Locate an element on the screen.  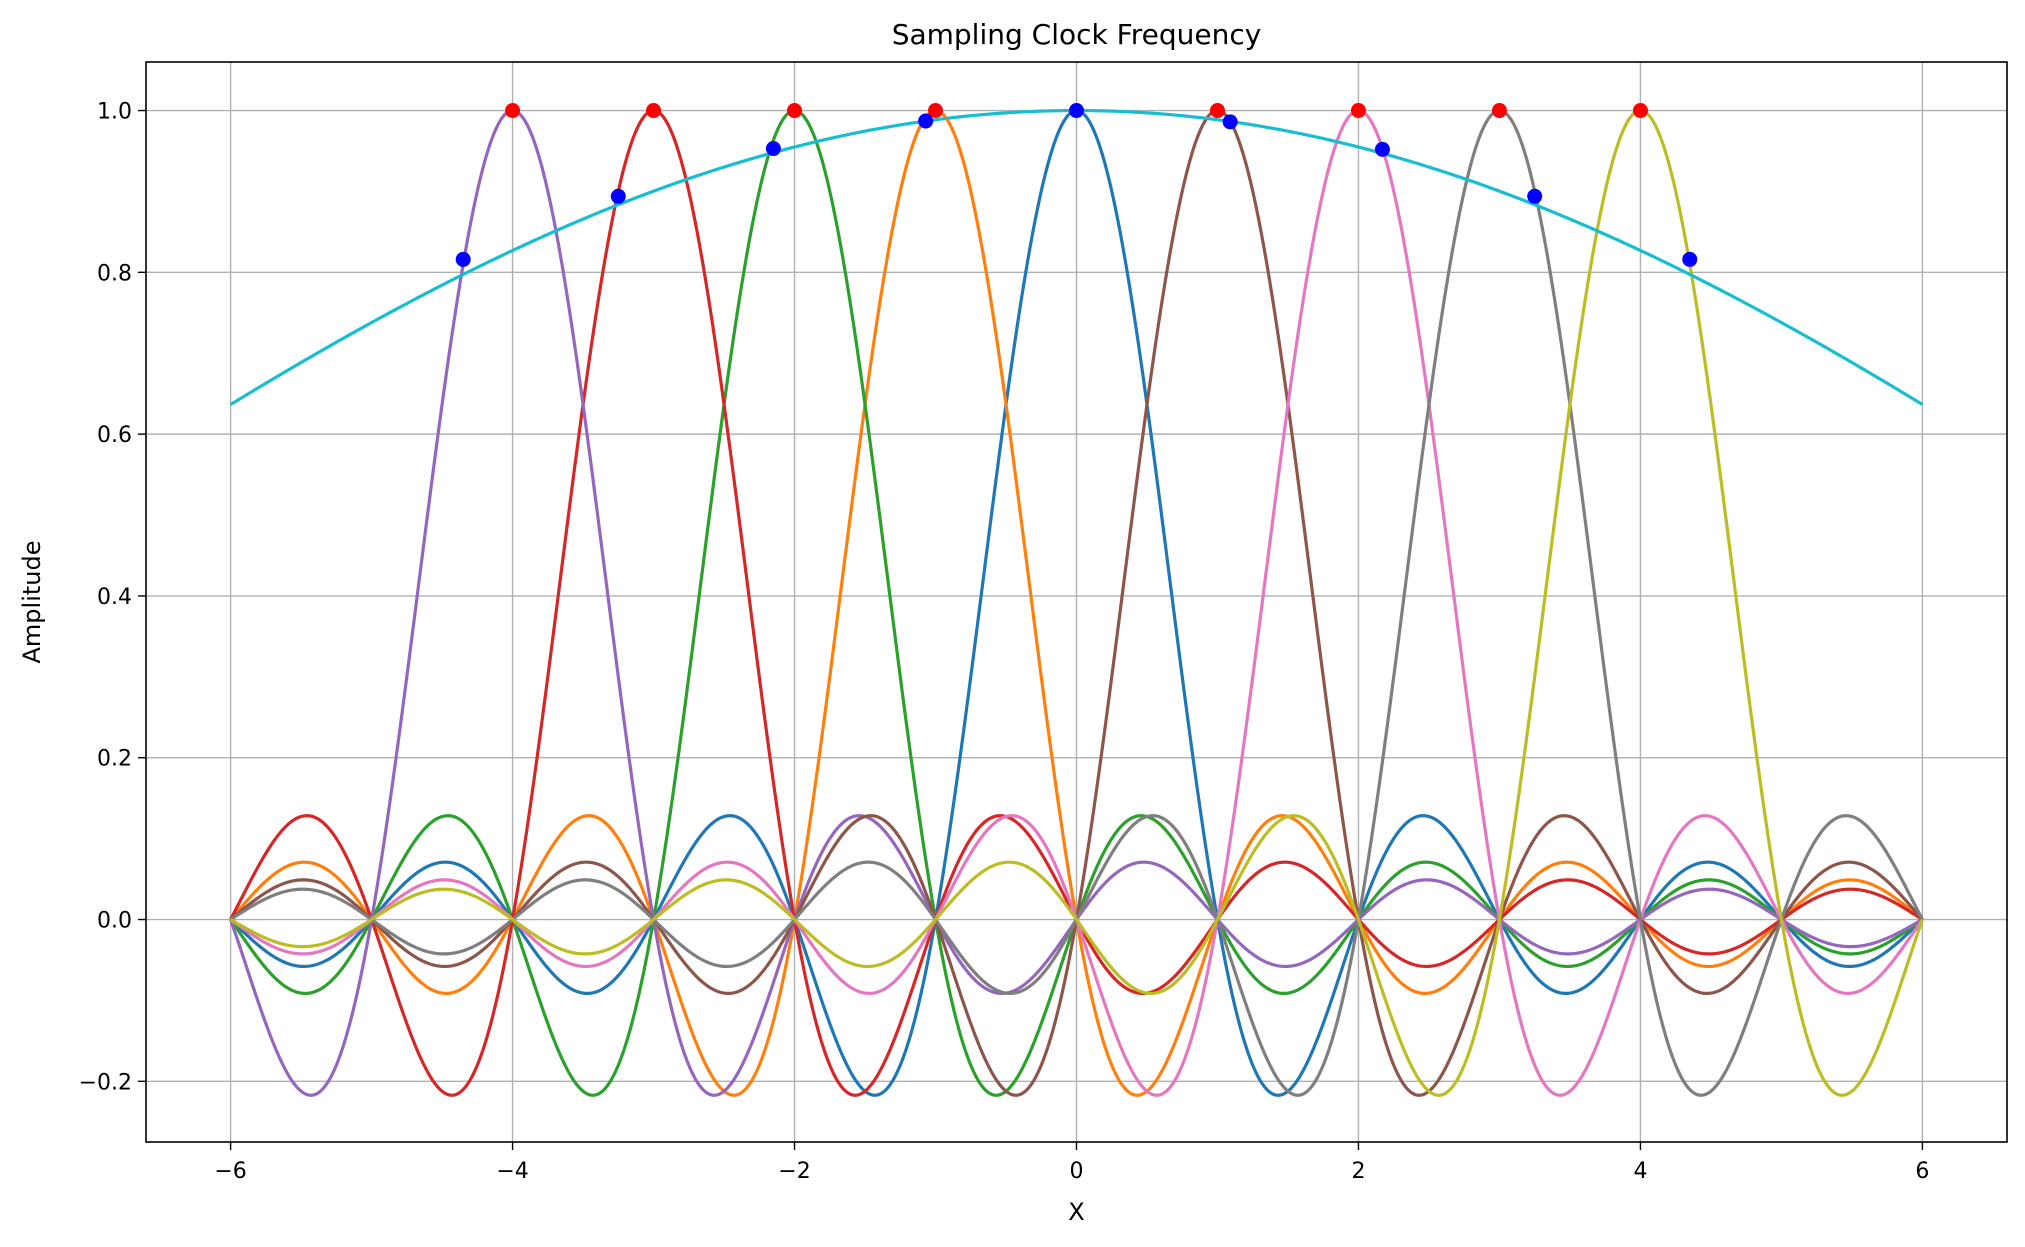
sample-markers is located at coordinates (1076, 185).